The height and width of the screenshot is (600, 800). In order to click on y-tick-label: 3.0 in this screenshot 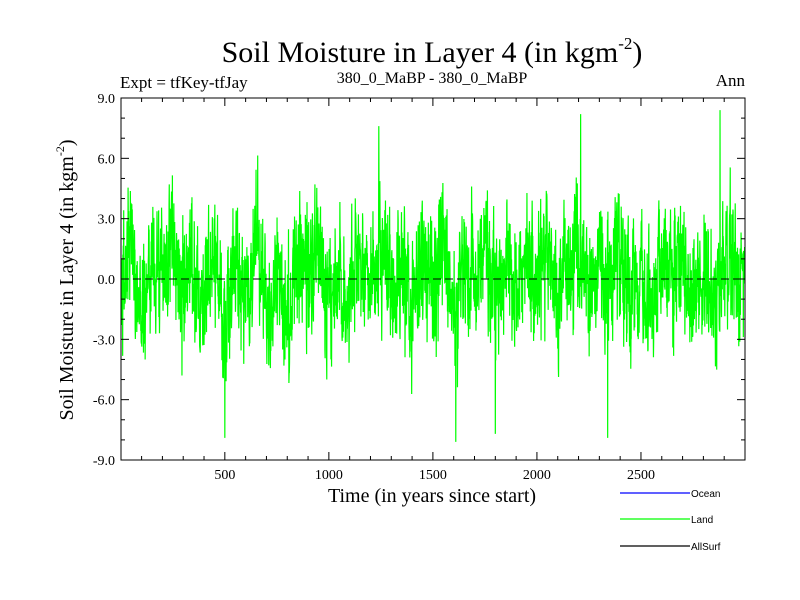, I will do `click(107, 220)`.